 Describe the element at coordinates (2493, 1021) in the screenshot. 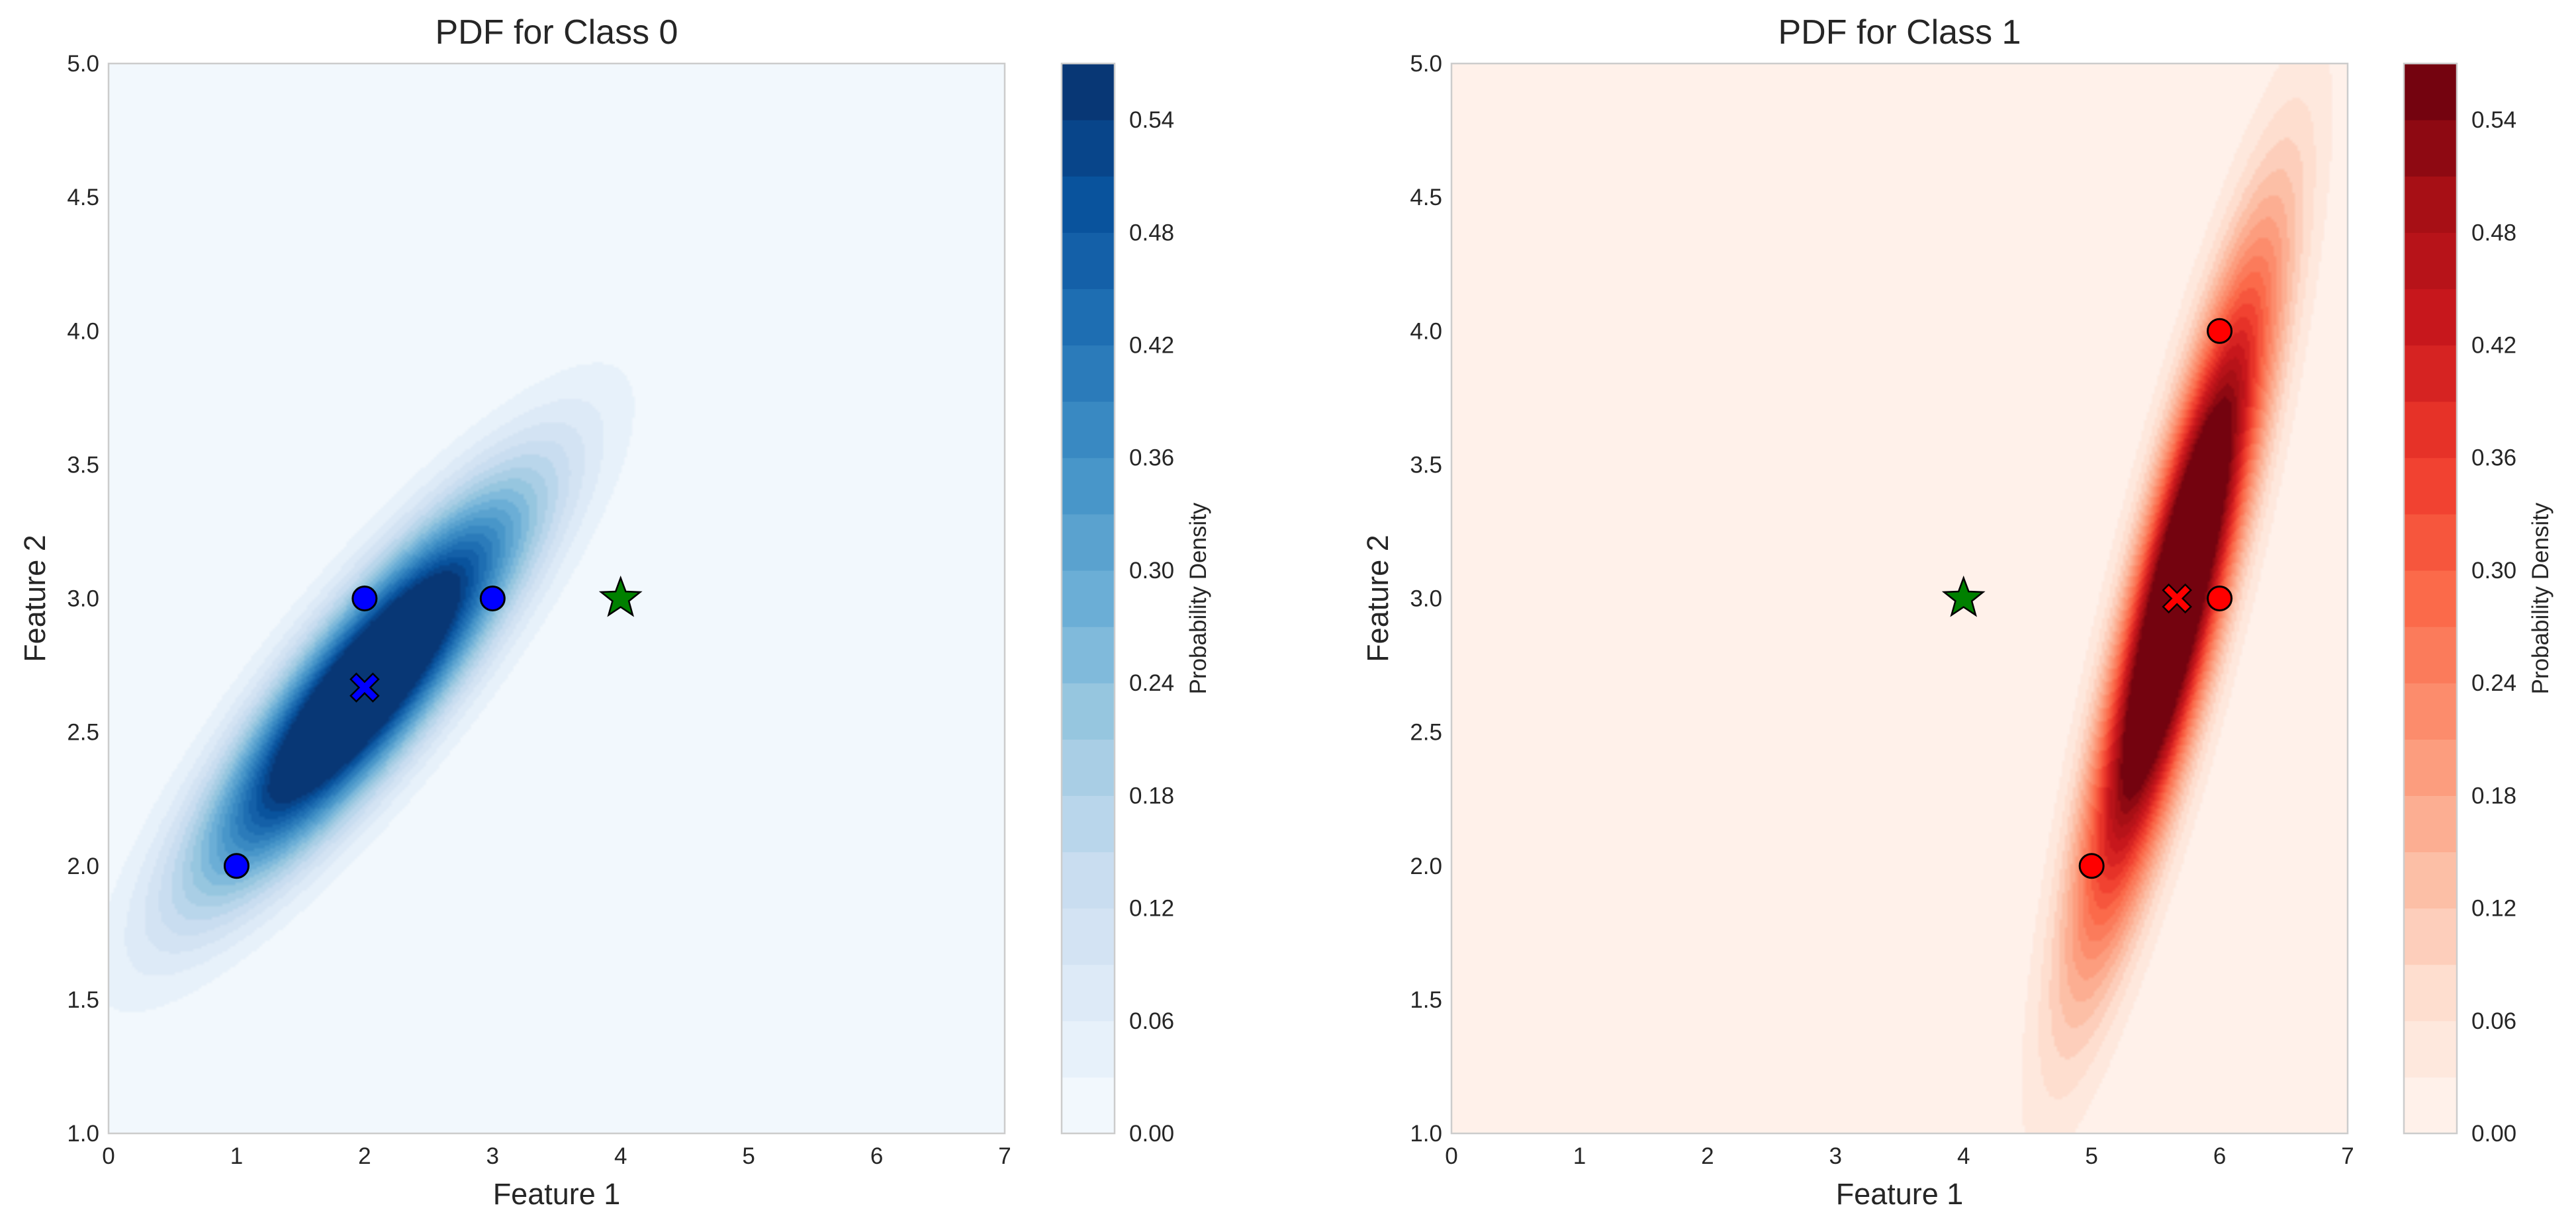

I see `colorbar-tick-label: 0.06` at that location.